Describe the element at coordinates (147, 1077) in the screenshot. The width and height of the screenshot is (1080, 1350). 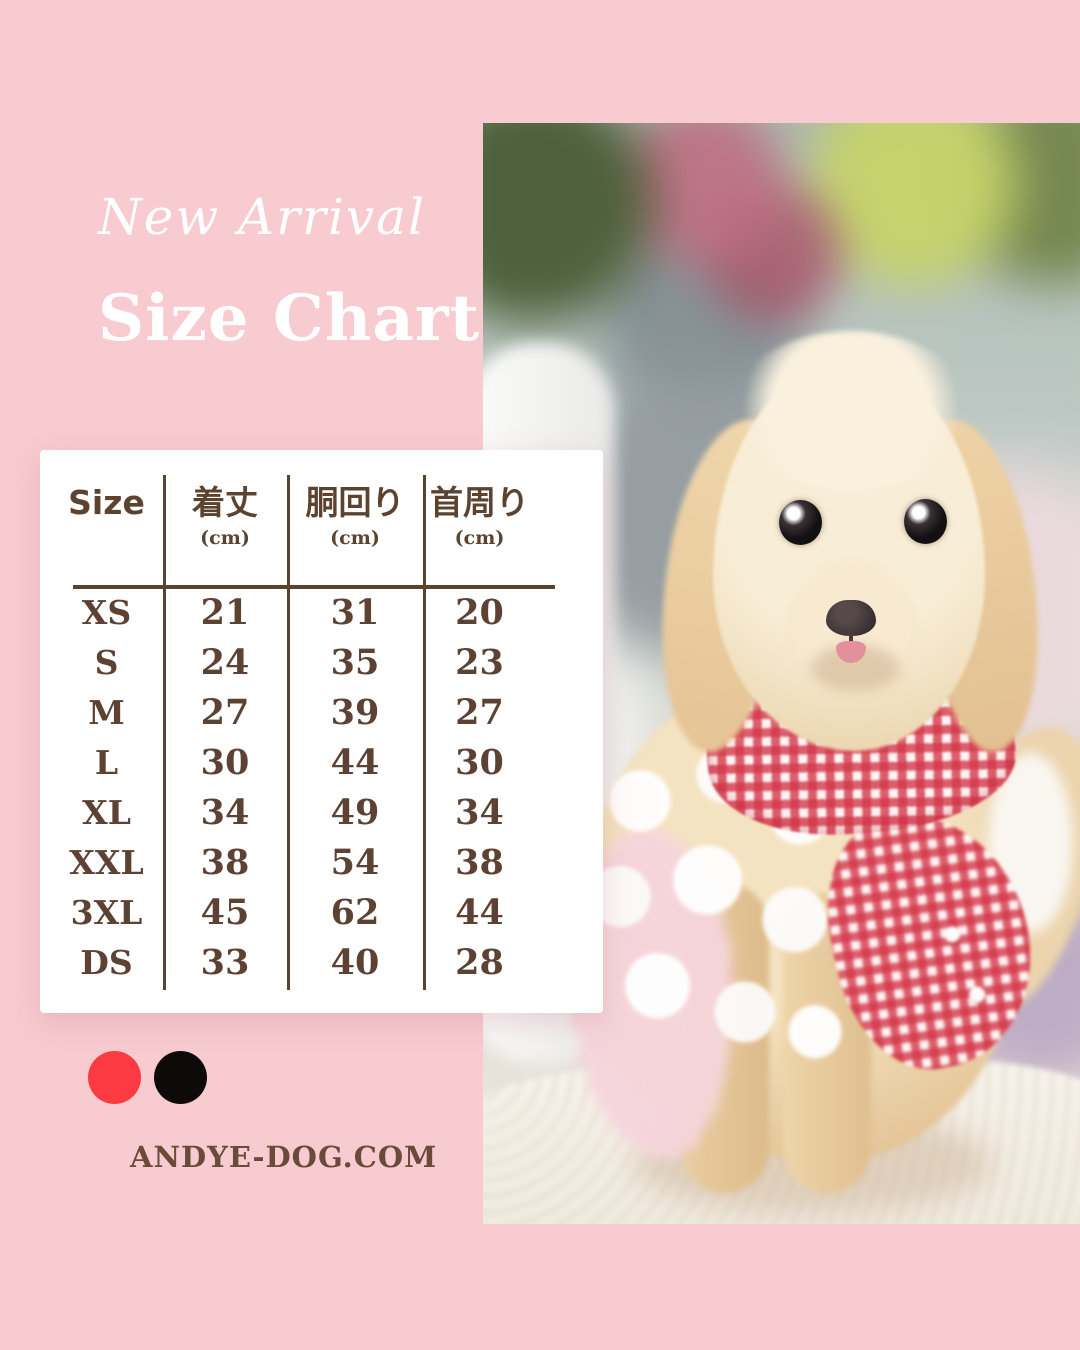
I see `color-options` at that location.